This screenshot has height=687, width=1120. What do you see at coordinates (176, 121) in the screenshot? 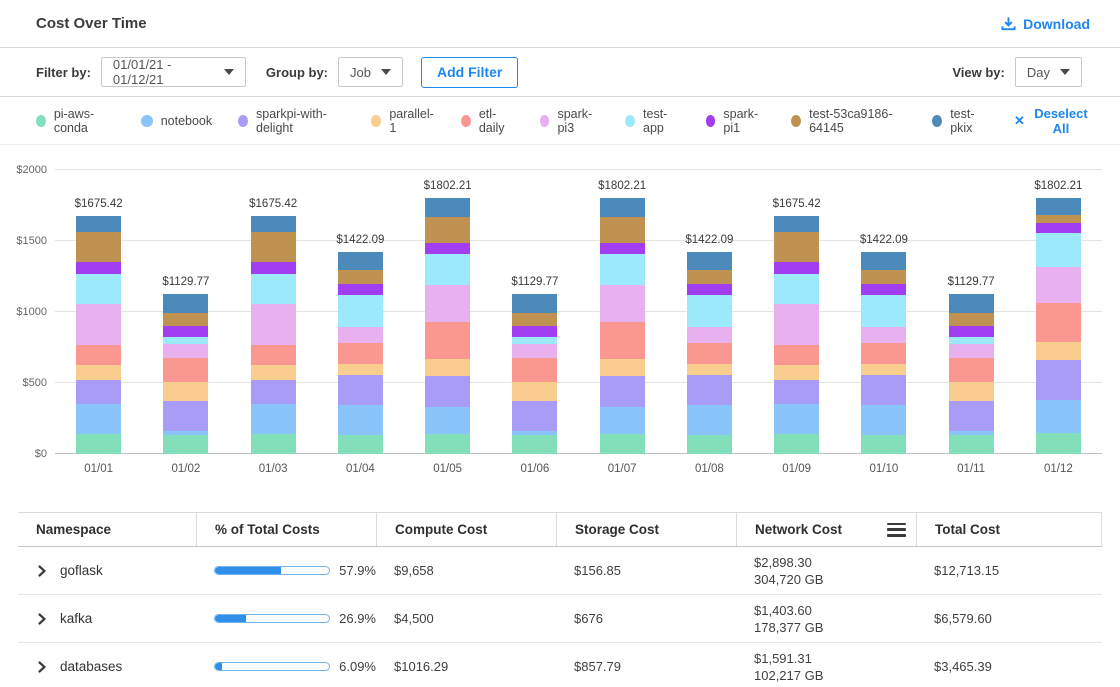
I see `legend-item-notebook: notebook` at bounding box center [176, 121].